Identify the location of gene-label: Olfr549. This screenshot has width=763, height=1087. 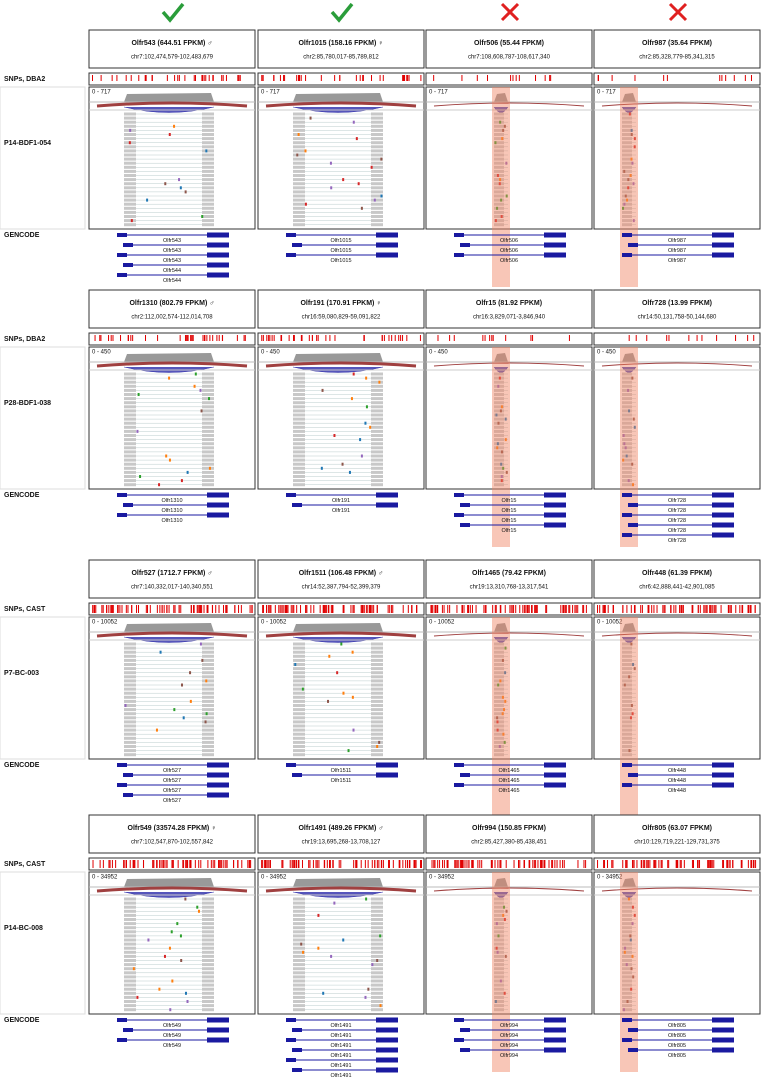
(172, 1036).